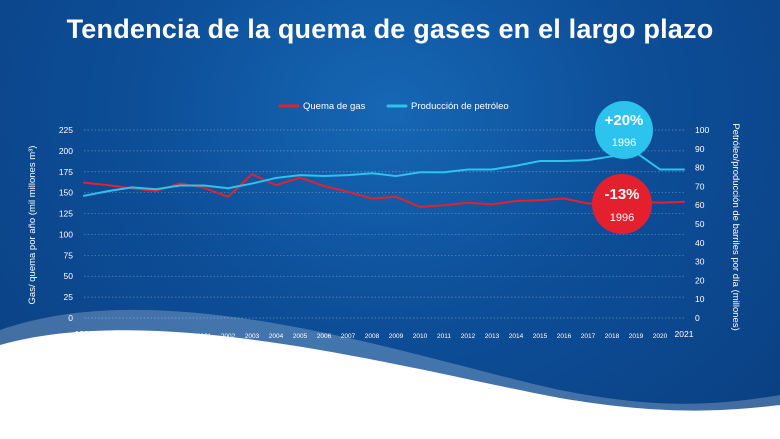  I want to click on right-axis-ticks: 0 10 20 30 40 50 60 70 80 90 100, so click(702, 224).